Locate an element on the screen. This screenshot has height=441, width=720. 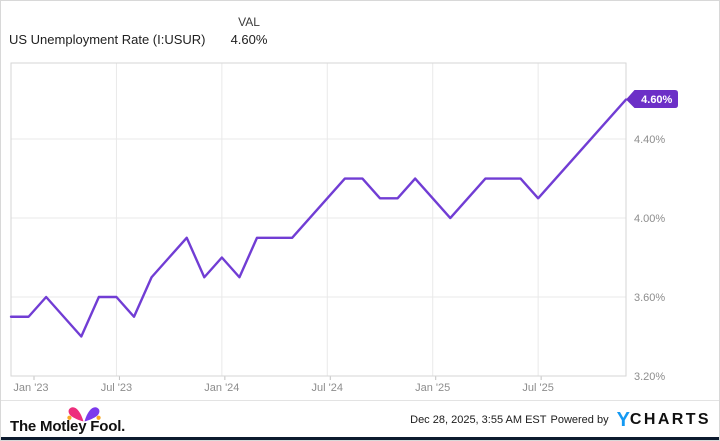
footer-navy-bar is located at coordinates (360, 438).